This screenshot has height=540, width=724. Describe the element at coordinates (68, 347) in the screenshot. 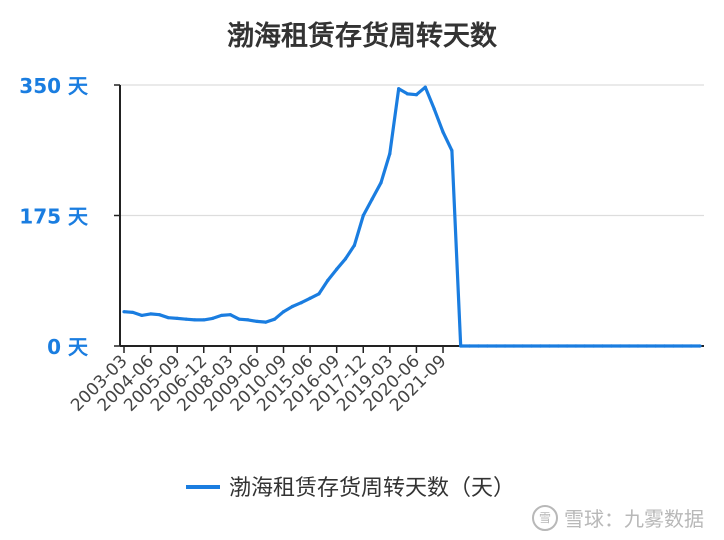

I see `y-tick-label: 0 天` at that location.